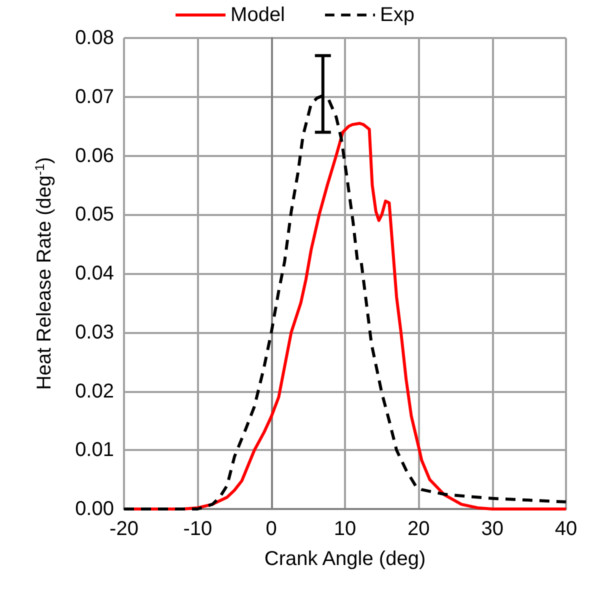 This screenshot has height=599, width=590. What do you see at coordinates (94, 332) in the screenshot?
I see `y-tick-label: 0.03` at bounding box center [94, 332].